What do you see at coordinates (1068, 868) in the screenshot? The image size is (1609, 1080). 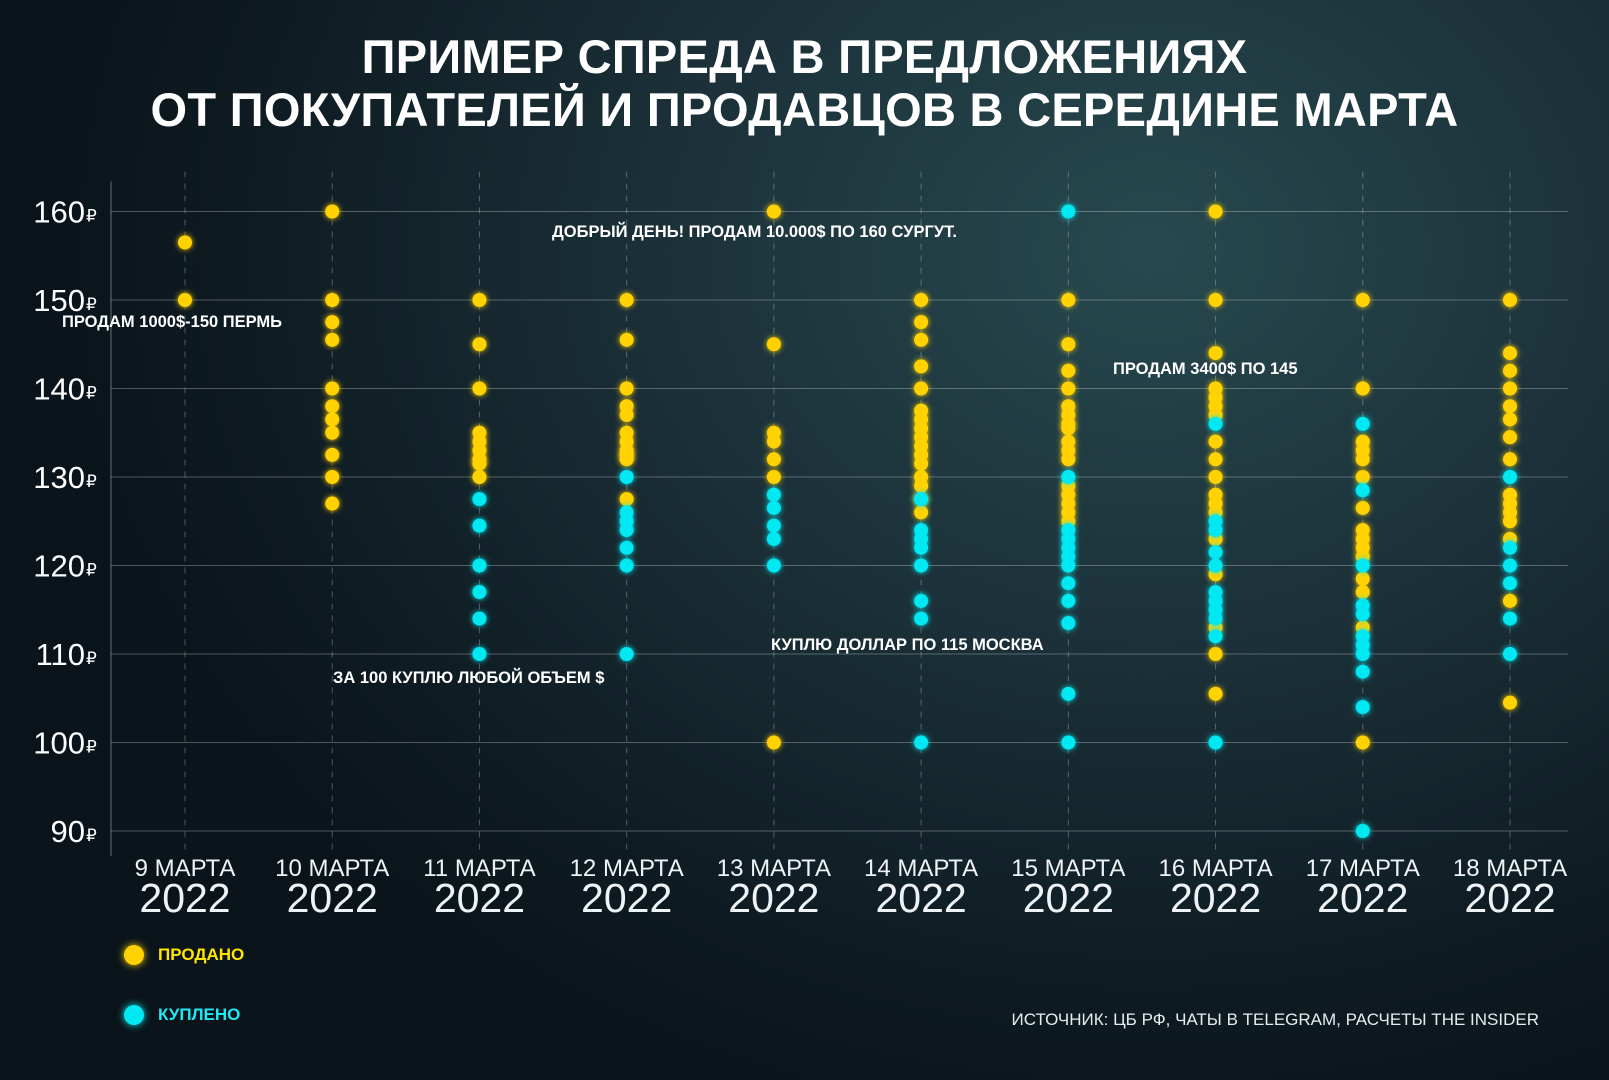 I see `x-tick-day: 15 МАРТА` at bounding box center [1068, 868].